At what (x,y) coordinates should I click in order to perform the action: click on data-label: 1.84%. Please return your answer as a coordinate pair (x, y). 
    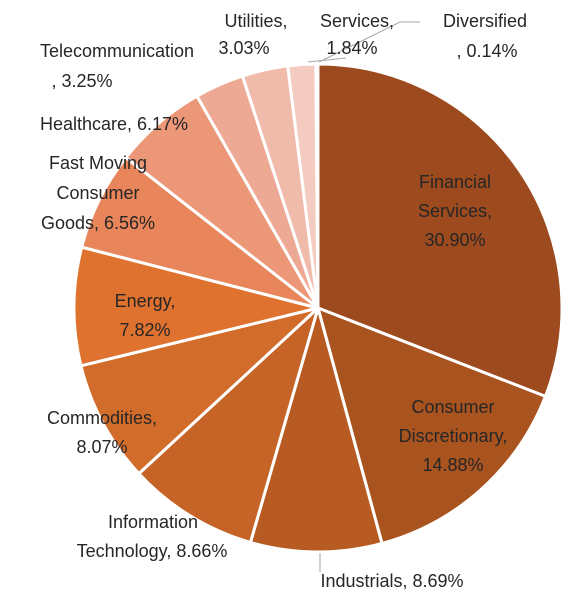
    Looking at the image, I should click on (351, 48).